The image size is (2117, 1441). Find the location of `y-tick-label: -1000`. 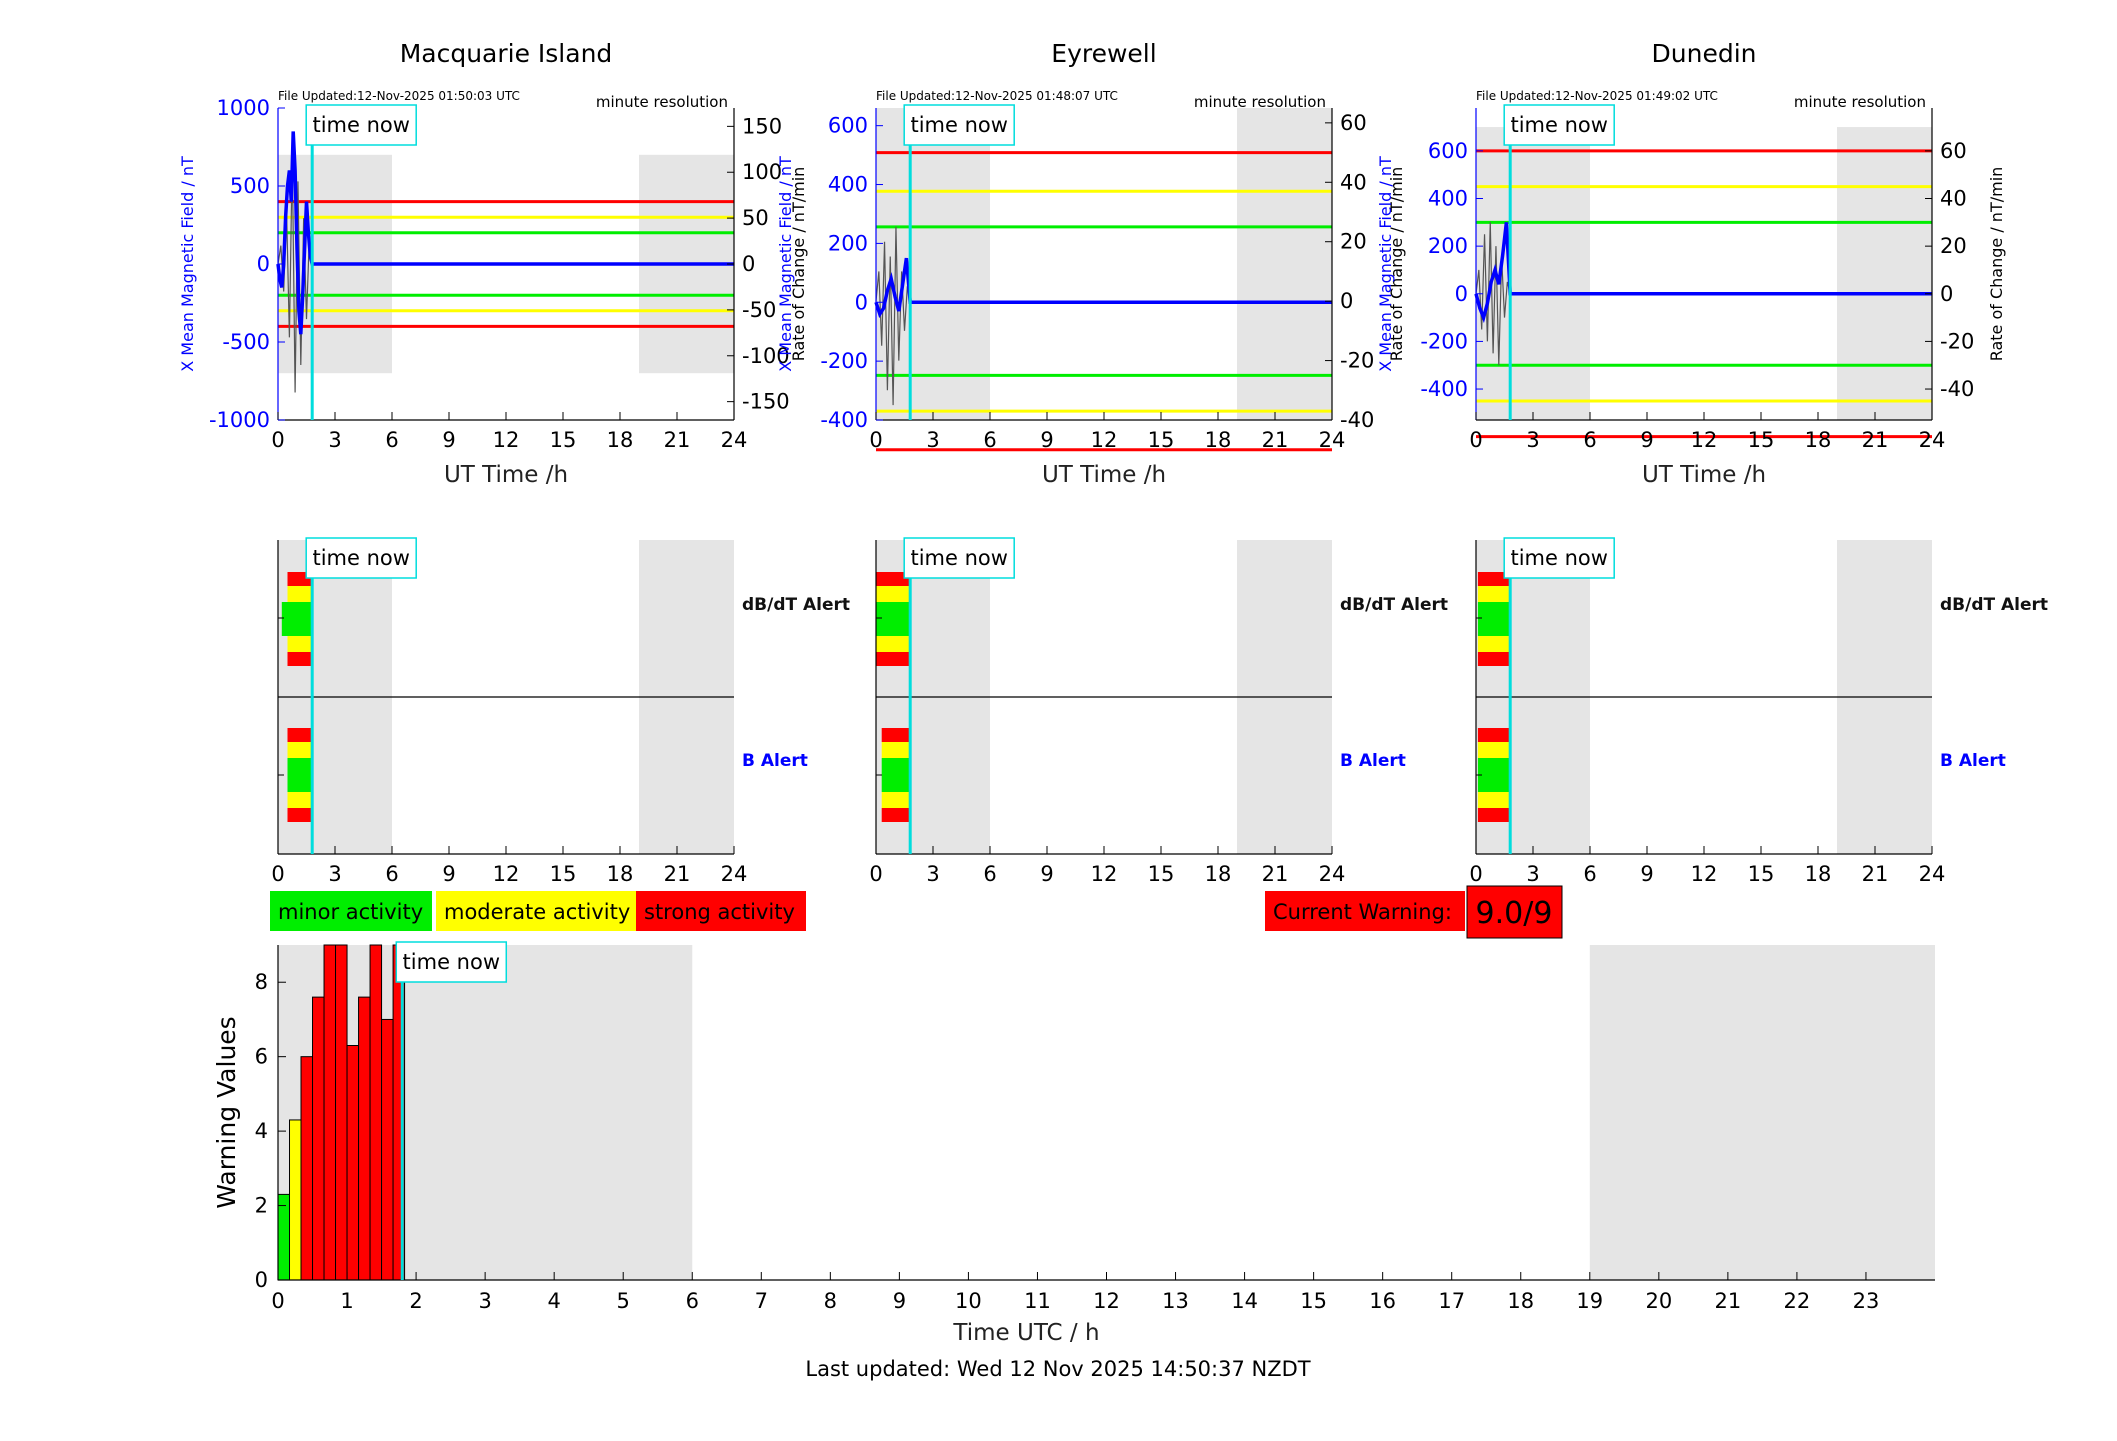

y-tick-label: -1000 is located at coordinates (239, 420).